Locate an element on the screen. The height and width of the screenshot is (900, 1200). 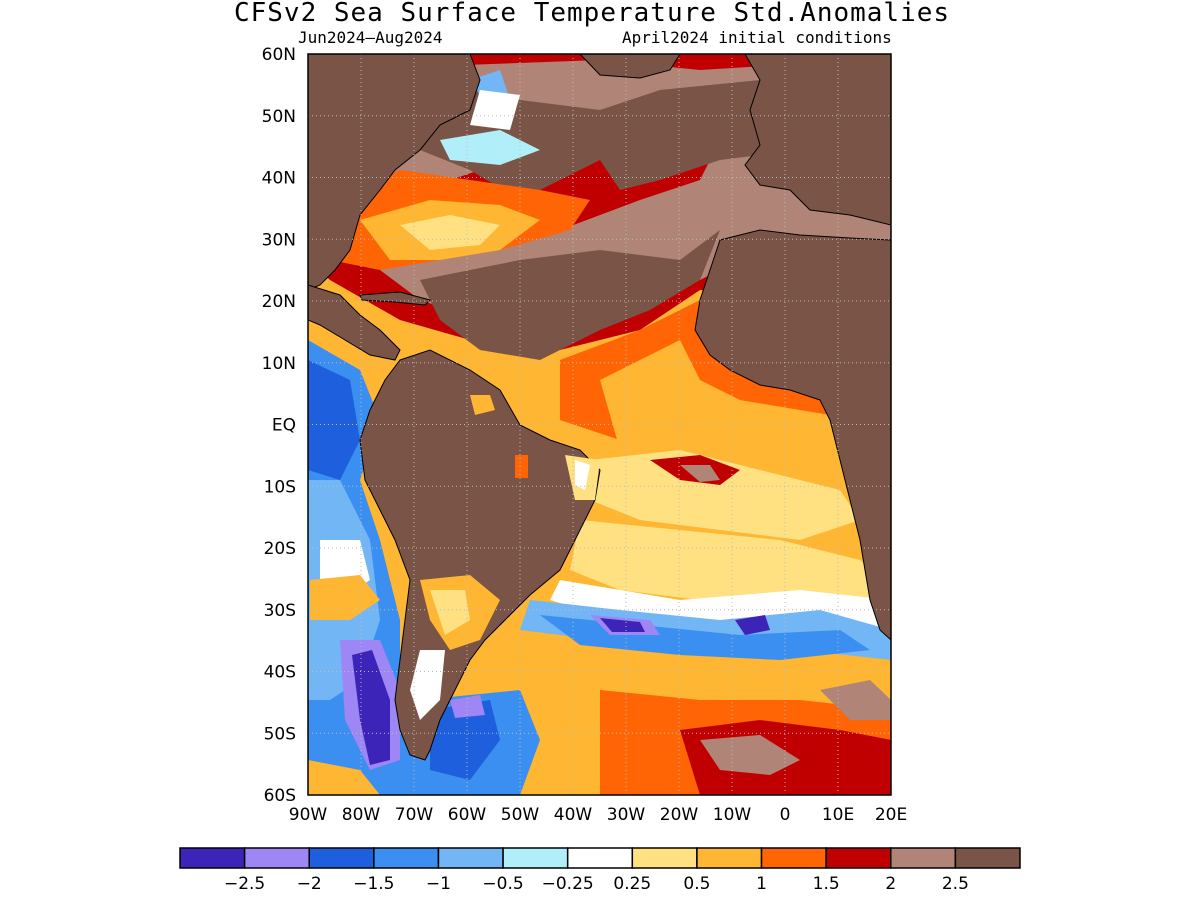
lon-tick-label: 40W is located at coordinates (573, 815).